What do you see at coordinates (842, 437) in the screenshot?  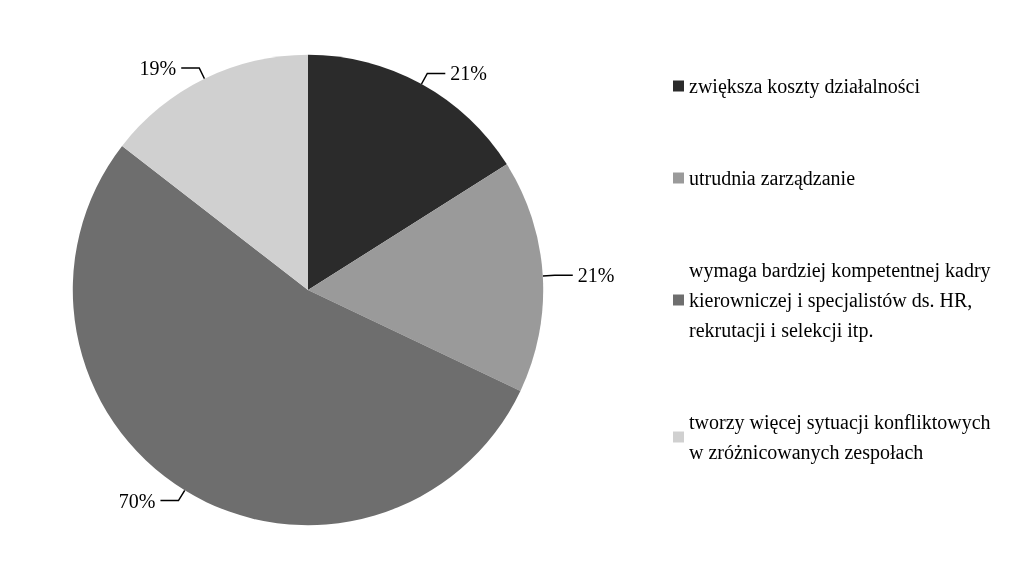 I see `legend-label: tworzy więcej sytuacji konfliktowych w zróżnicowanych zespołach` at bounding box center [842, 437].